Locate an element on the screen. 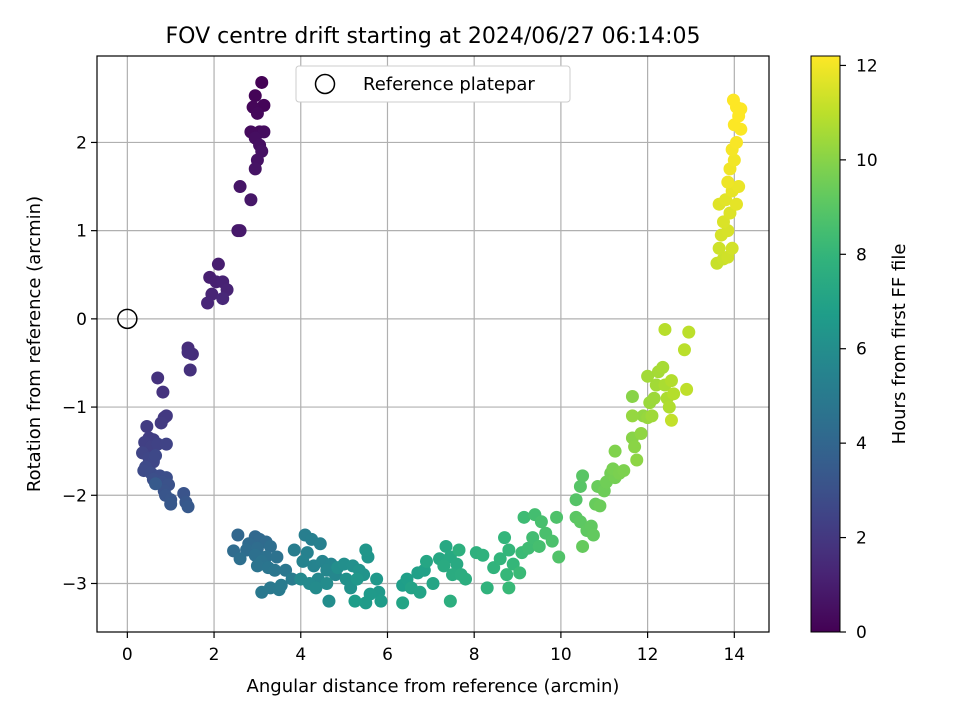 This screenshot has height=724, width=960. x-tick-label: 10 is located at coordinates (561, 655).